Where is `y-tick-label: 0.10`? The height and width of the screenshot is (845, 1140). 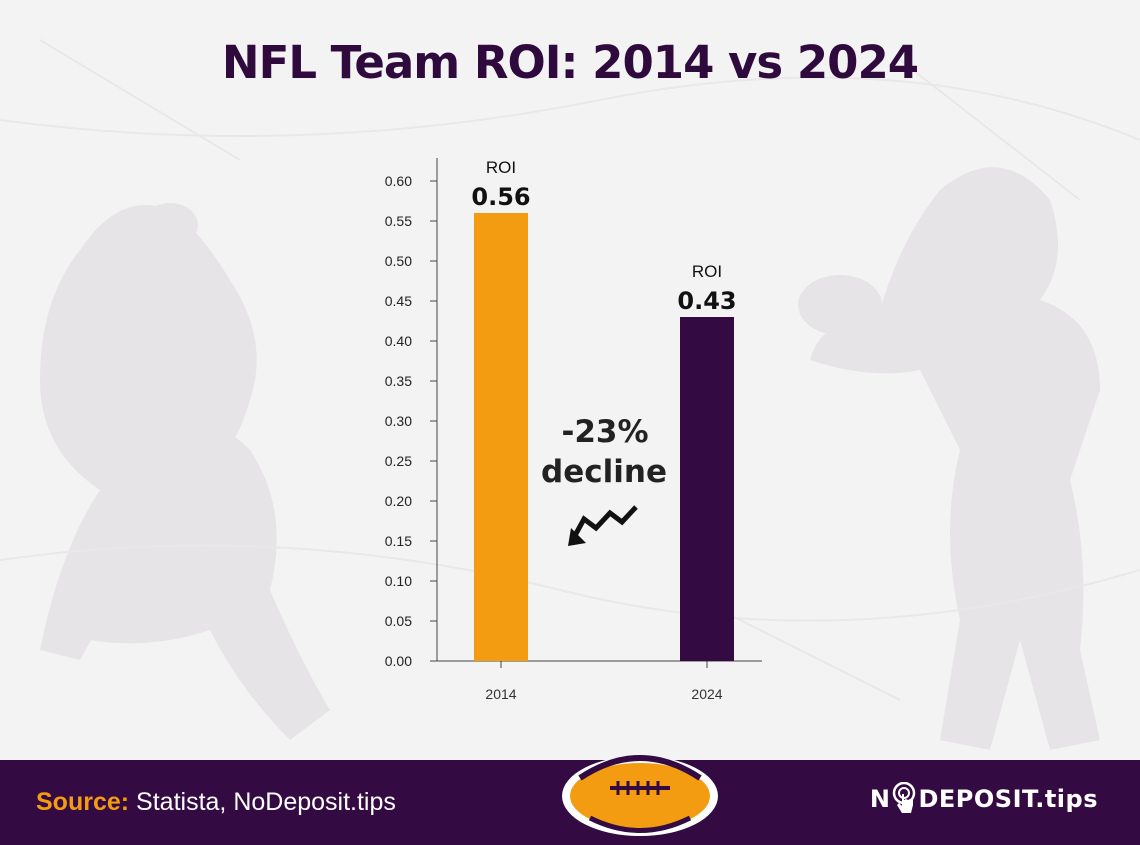 y-tick-label: 0.10 is located at coordinates (398, 581).